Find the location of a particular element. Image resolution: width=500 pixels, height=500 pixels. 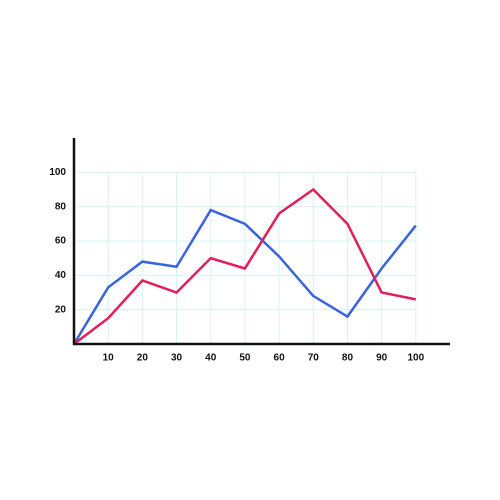

x-tick-label: 100 is located at coordinates (415, 358).